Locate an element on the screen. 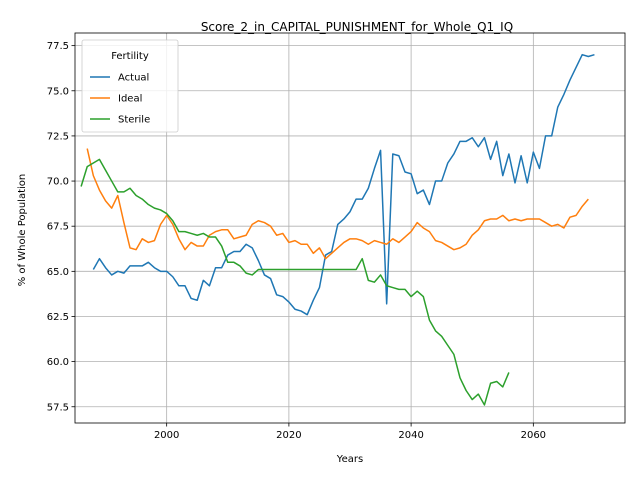 Image resolution: width=640 pixels, height=480 pixels. y-tick-label: 70.0 is located at coordinates (58, 182).